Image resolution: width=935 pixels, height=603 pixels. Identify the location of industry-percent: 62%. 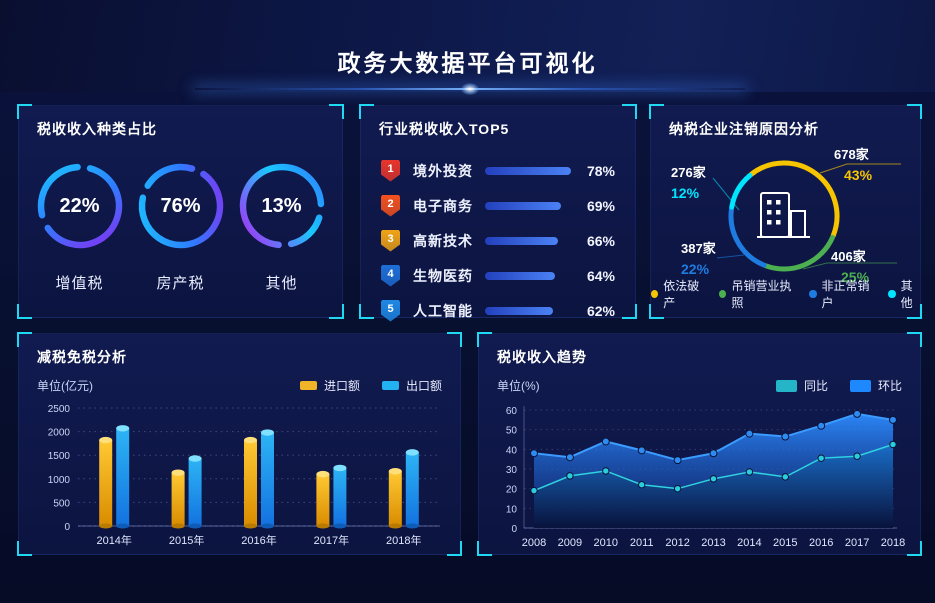
(600, 310).